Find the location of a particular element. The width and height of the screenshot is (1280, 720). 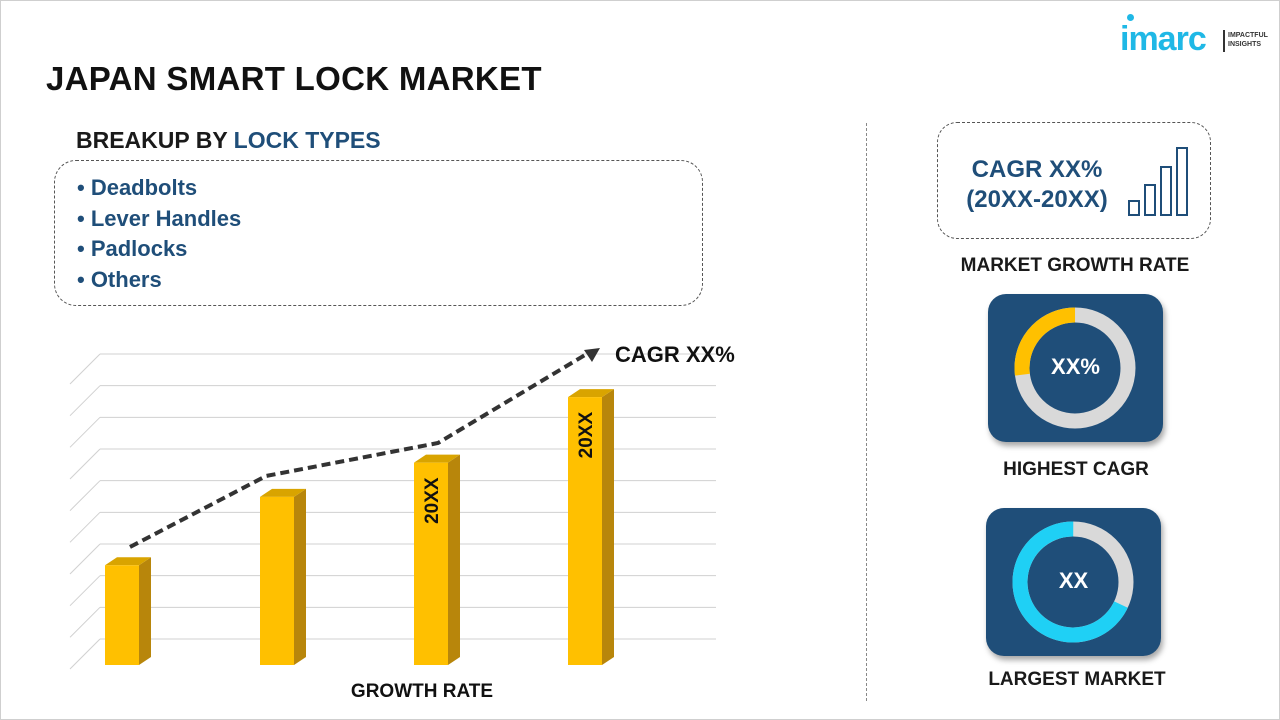

largest-market-label: LARGEST MARKET is located at coordinates (1077, 679).